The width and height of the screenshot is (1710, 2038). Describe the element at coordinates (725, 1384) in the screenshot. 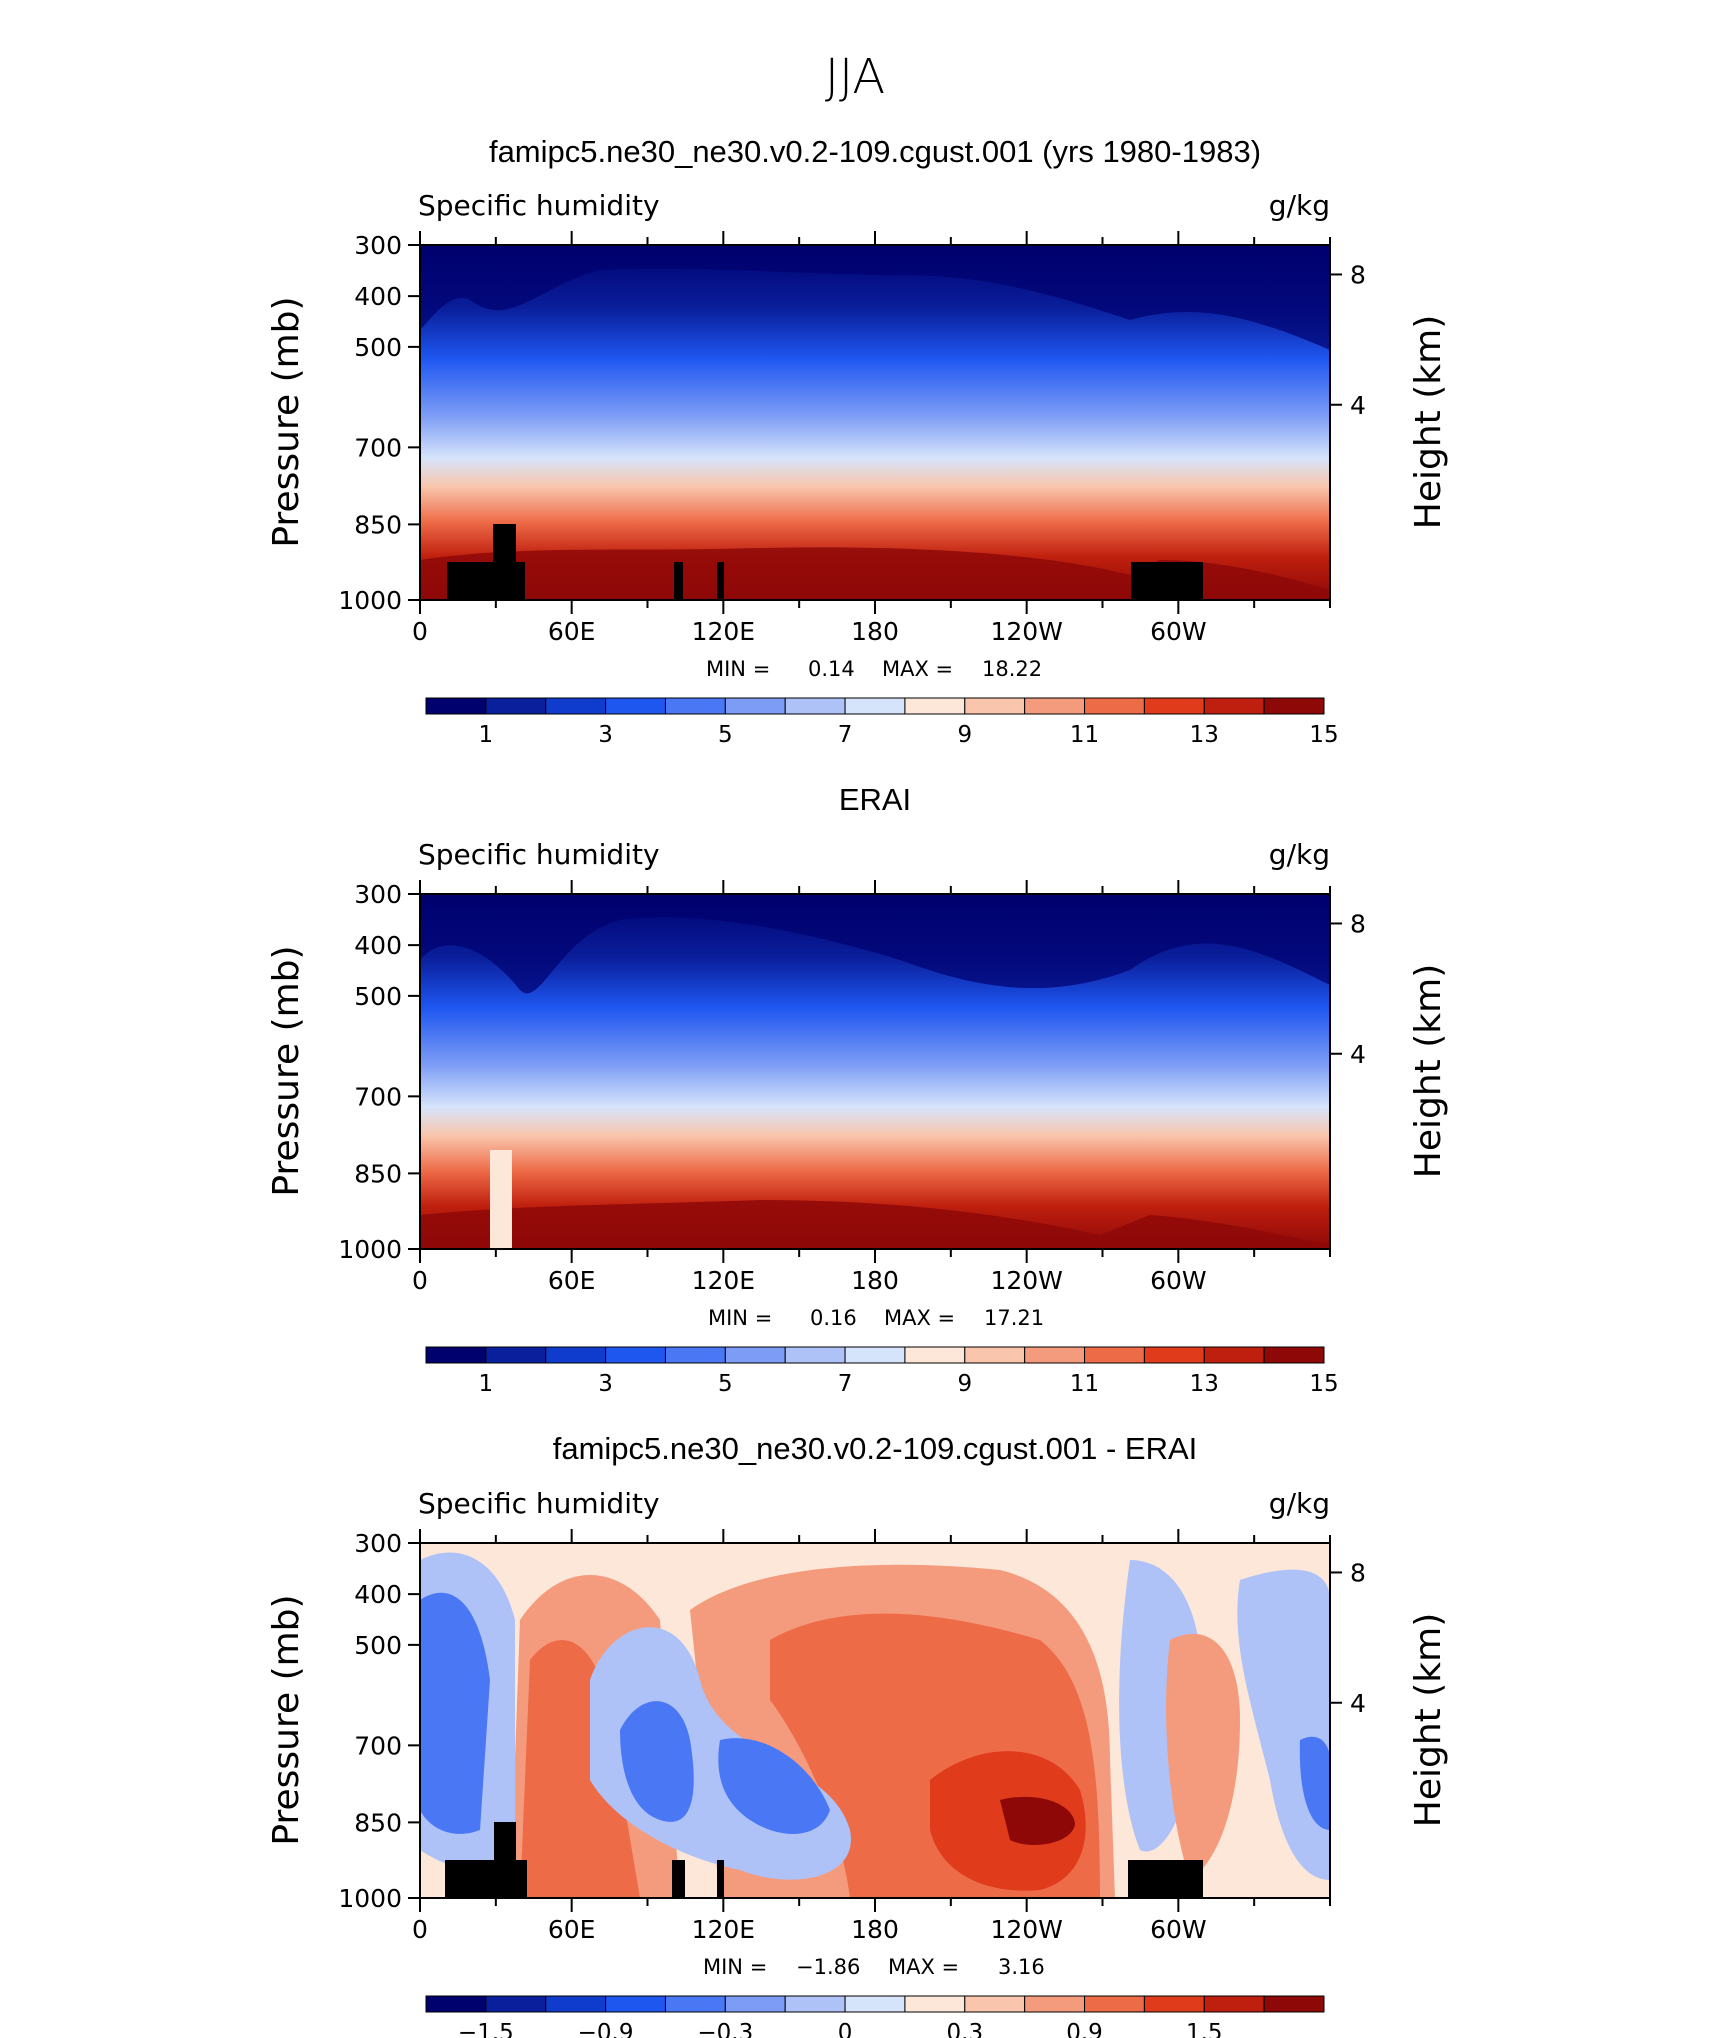

I see `colorbar-label: 5` at that location.